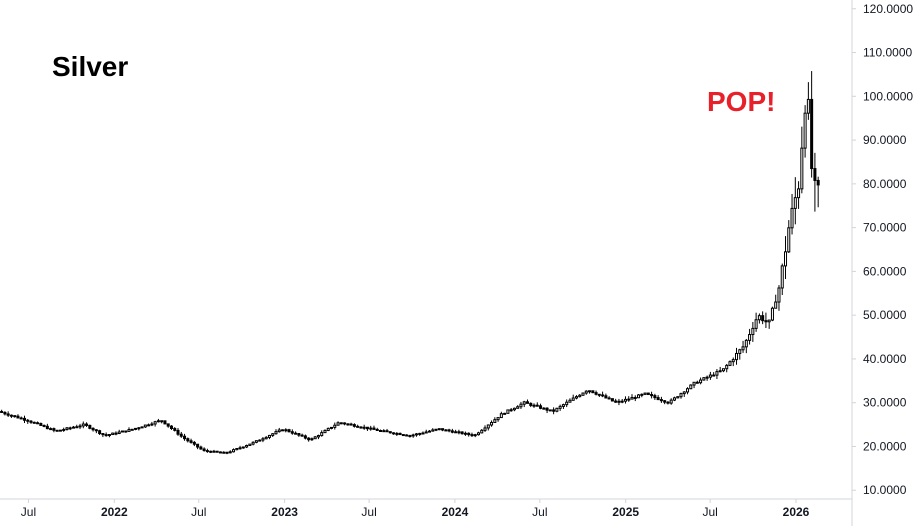 The image size is (915, 526). What do you see at coordinates (885, 271) in the screenshot?
I see `y-tick-label: 60.0000` at bounding box center [885, 271].